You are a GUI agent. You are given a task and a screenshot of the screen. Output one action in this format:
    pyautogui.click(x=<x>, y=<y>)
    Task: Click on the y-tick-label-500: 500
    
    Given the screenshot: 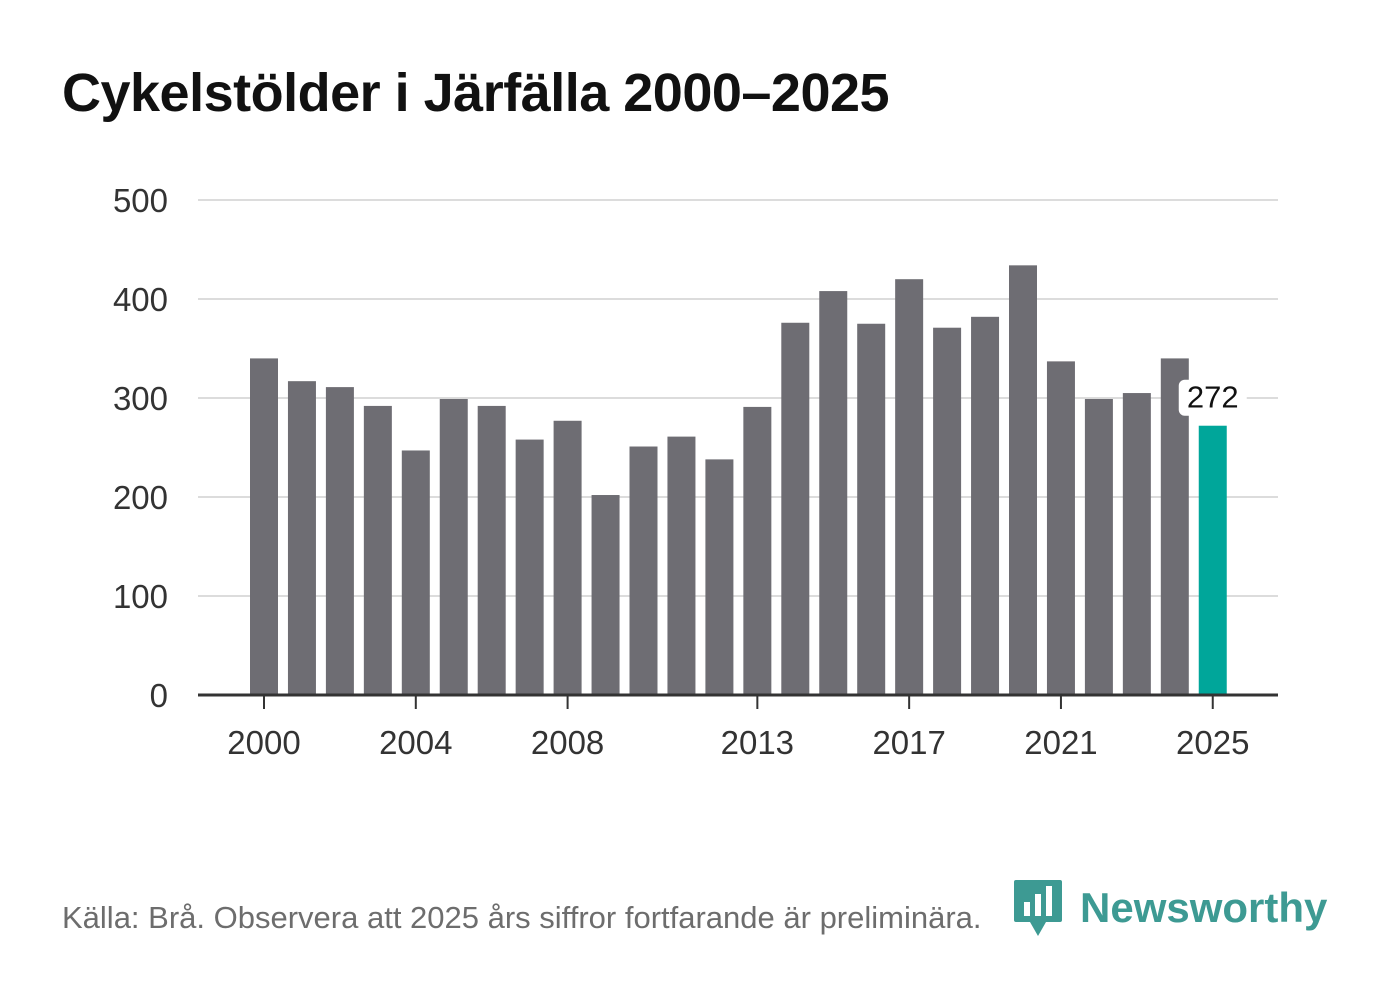 What is the action you would take?
    pyautogui.click(x=140, y=200)
    